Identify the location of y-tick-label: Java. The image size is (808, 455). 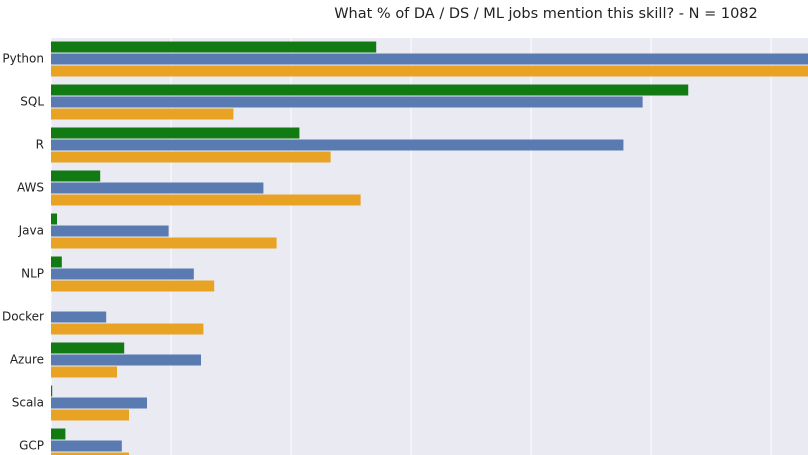
(31, 231).